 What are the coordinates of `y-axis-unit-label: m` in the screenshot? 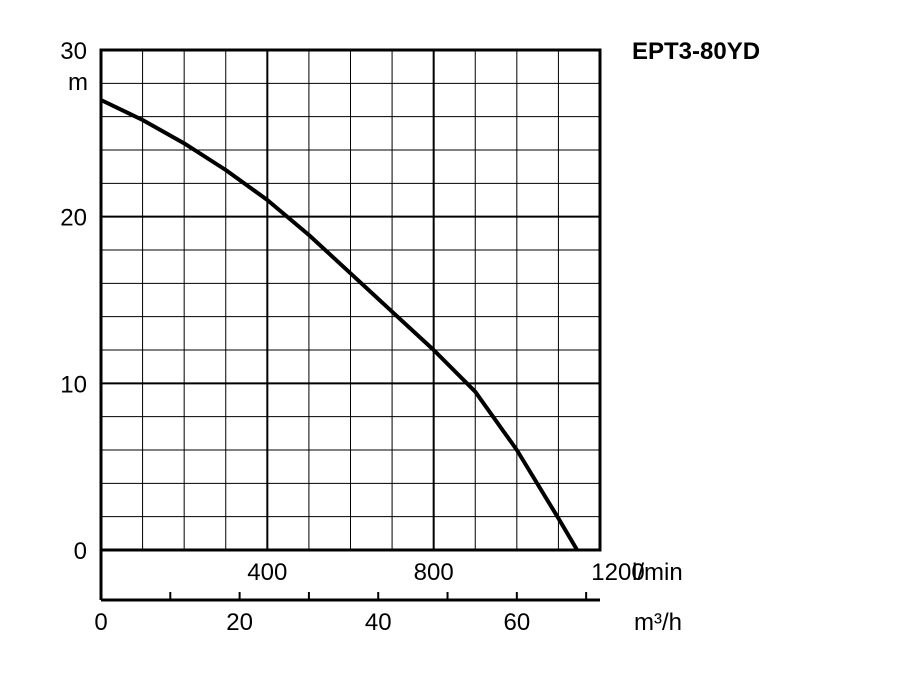 It's located at (78, 82).